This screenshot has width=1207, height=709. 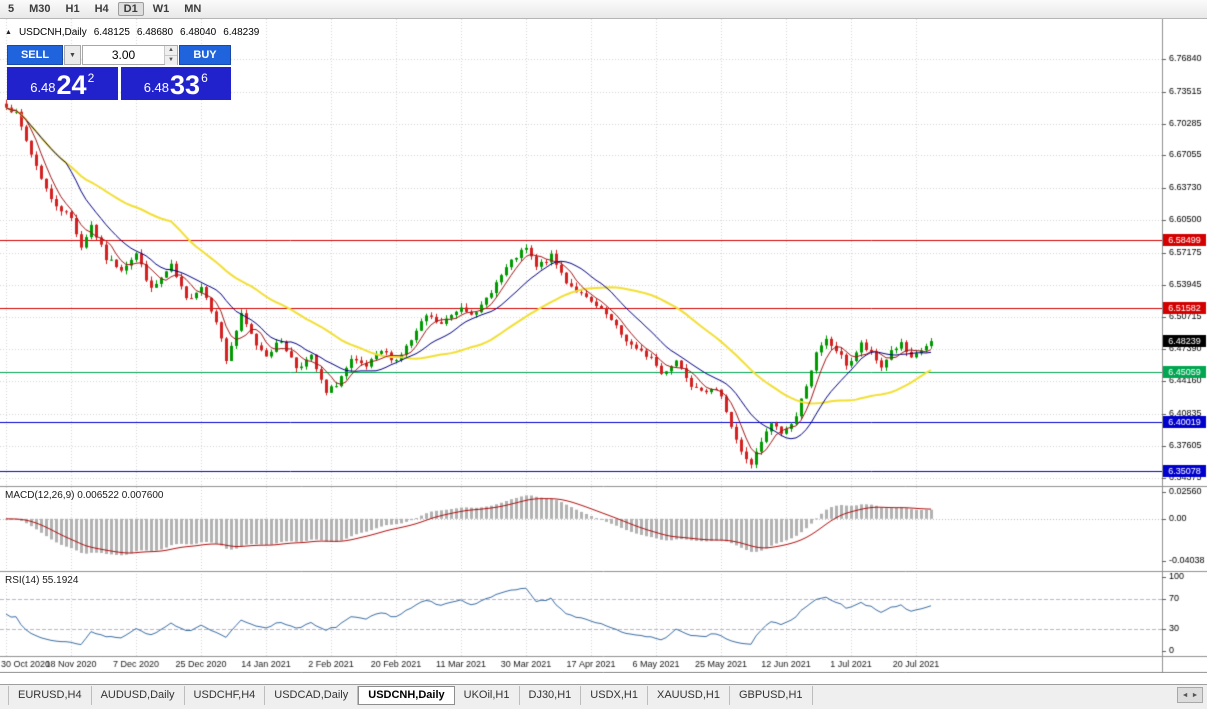 I want to click on timeframe-button-mn: MN, so click(x=193, y=9).